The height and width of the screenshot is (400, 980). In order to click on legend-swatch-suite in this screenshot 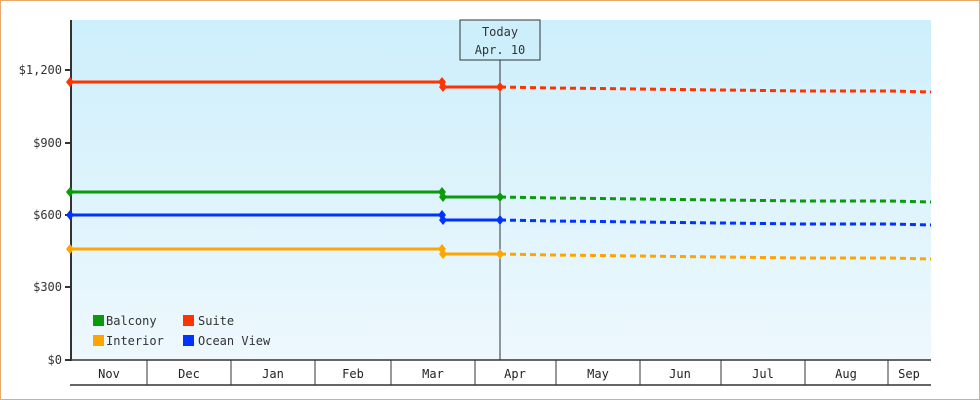, I will do `click(188, 320)`.